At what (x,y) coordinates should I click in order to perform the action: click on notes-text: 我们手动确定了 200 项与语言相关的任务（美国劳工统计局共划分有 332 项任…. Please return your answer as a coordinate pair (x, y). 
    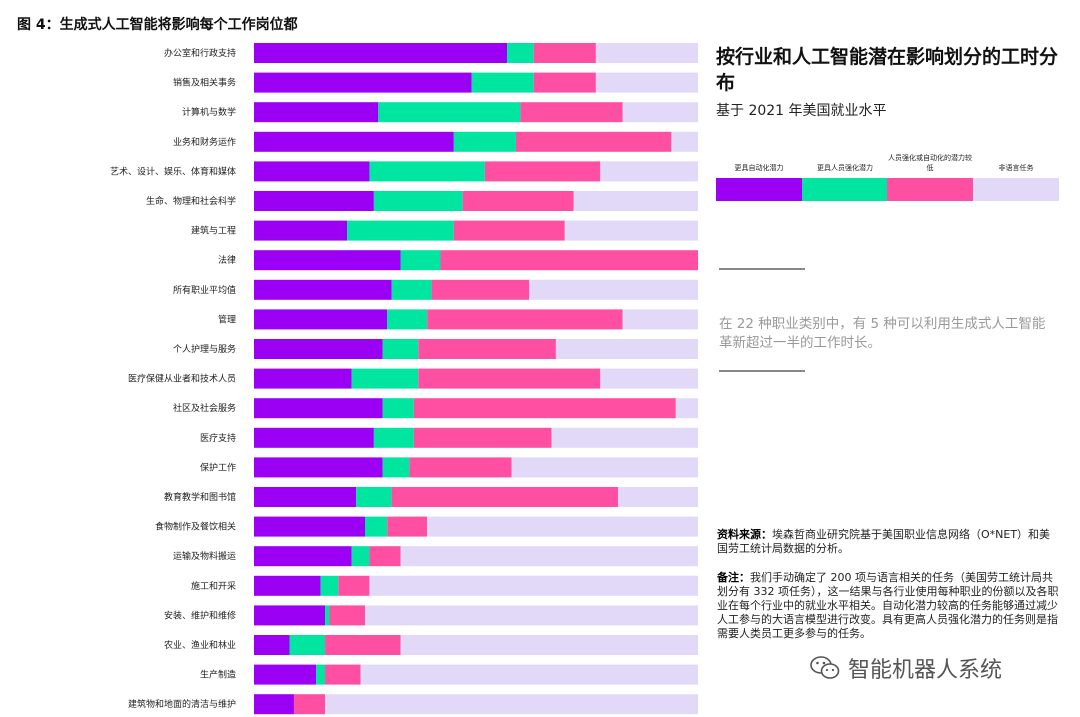
    Looking at the image, I should click on (888, 605).